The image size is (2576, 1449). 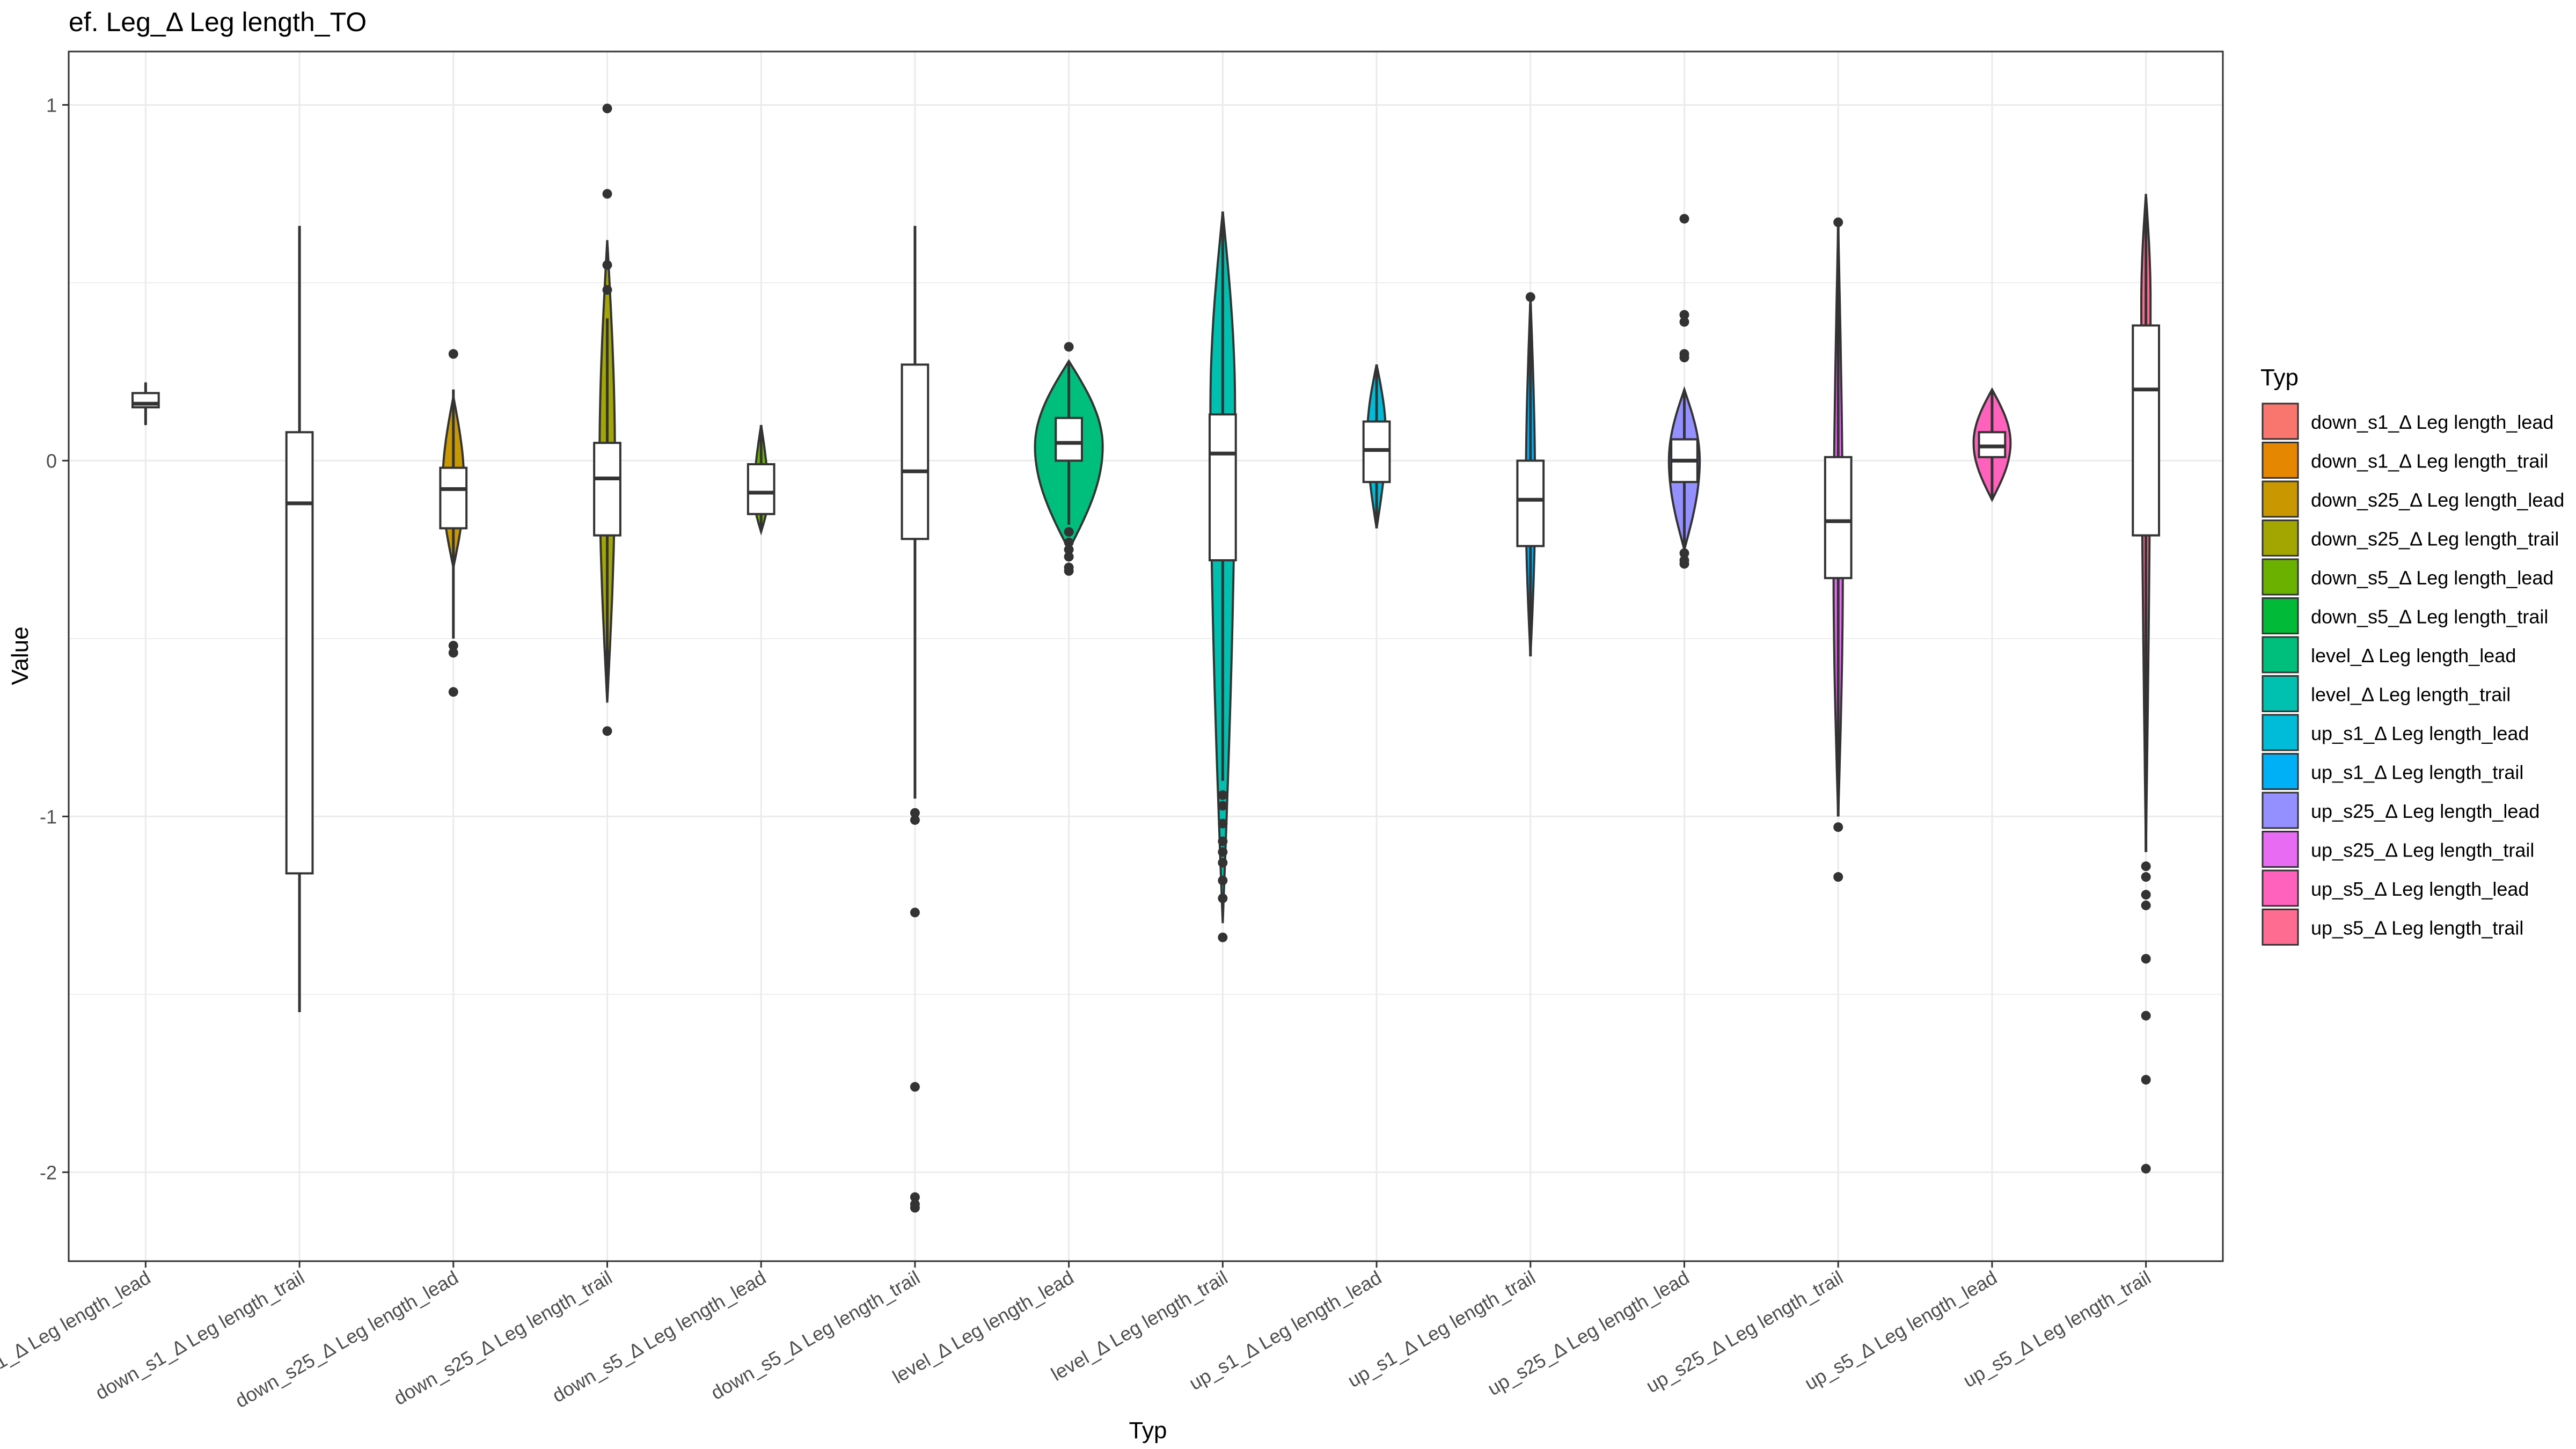 I want to click on chart-title: ef. Leg_Δ Leg length_TO, so click(x=218, y=22).